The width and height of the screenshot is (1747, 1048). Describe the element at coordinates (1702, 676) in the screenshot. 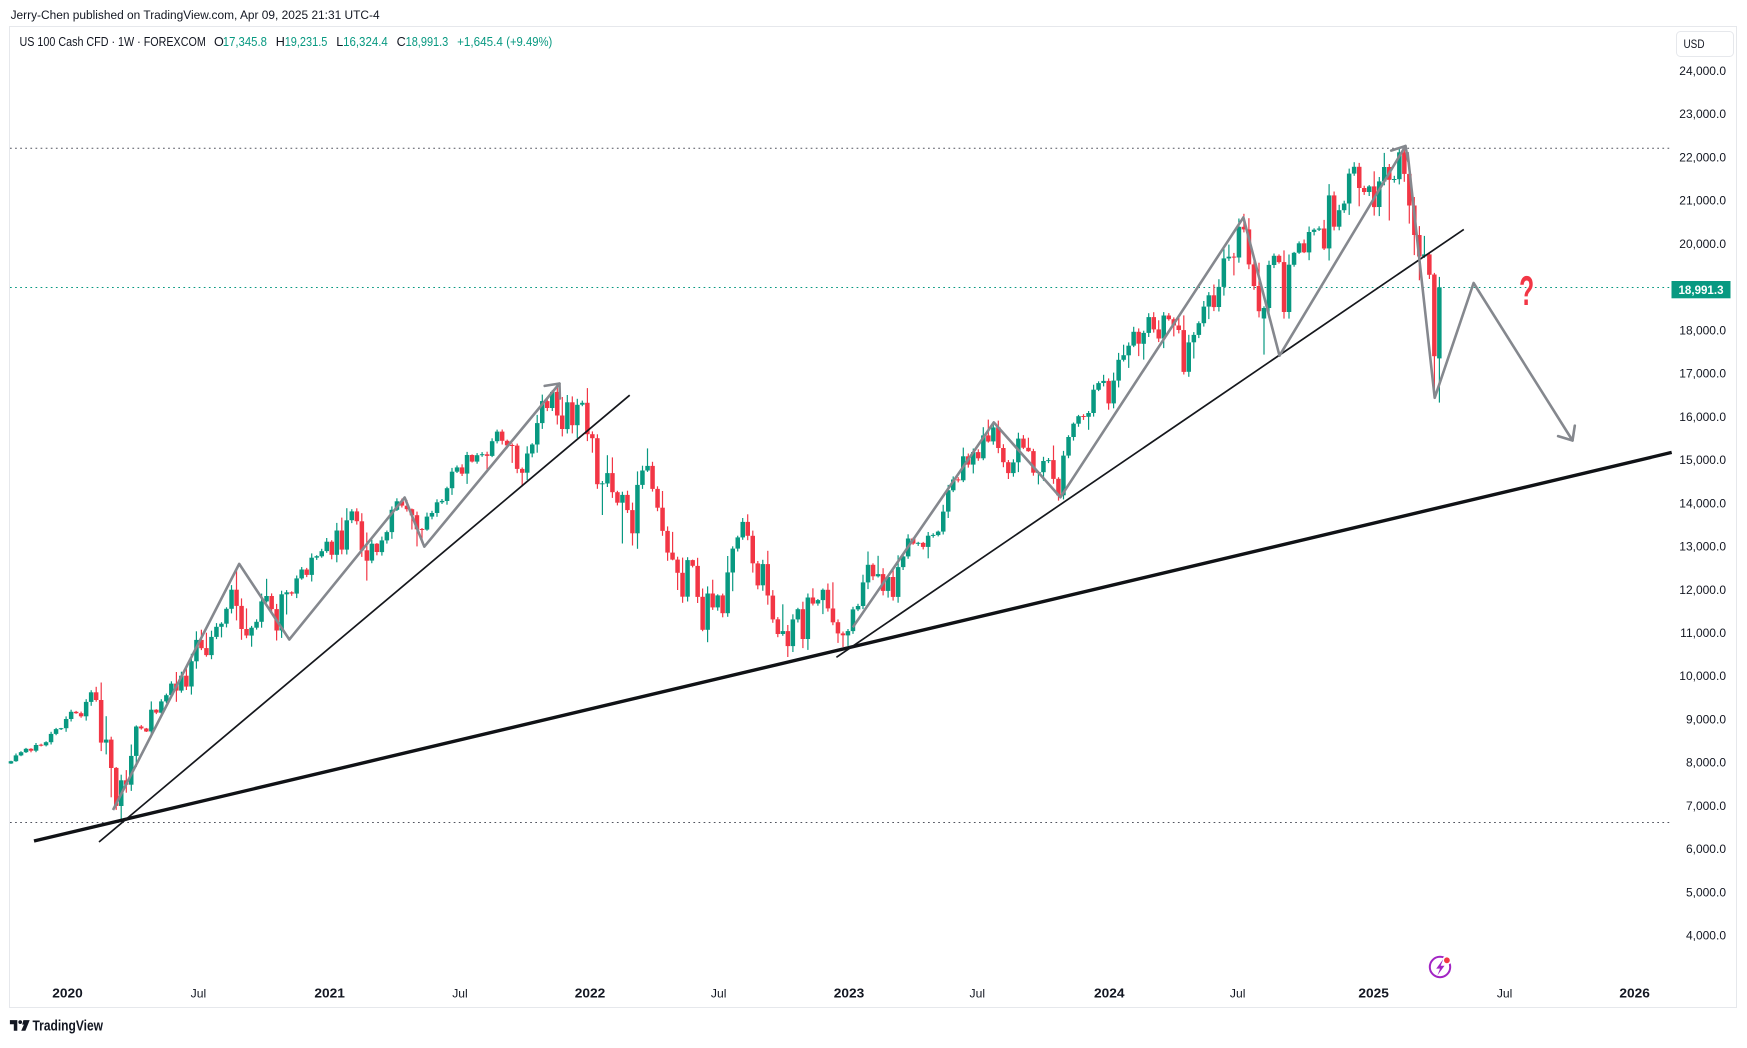

I see `svg-text: 10,000.0` at that location.